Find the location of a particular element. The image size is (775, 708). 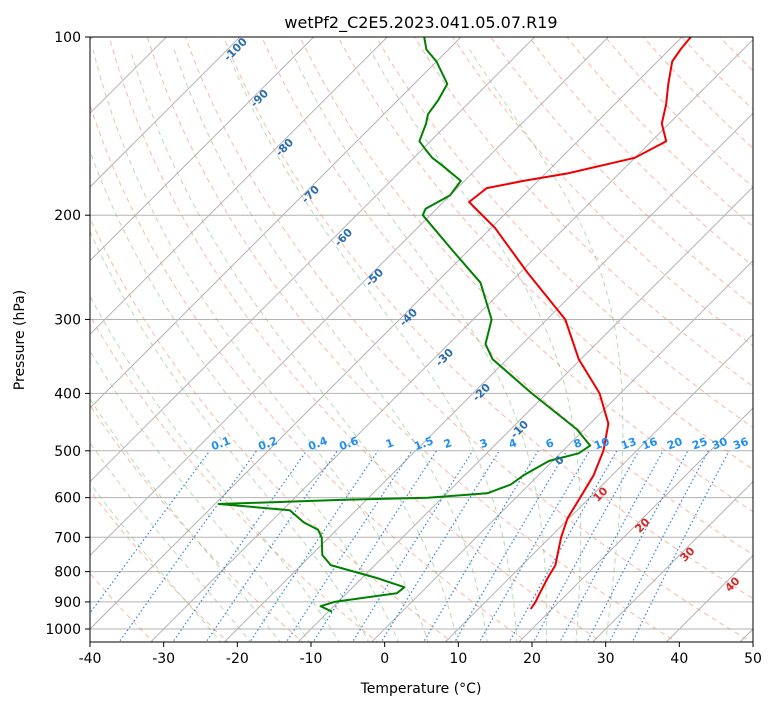

y-tick-label: 400 is located at coordinates (67, 394).